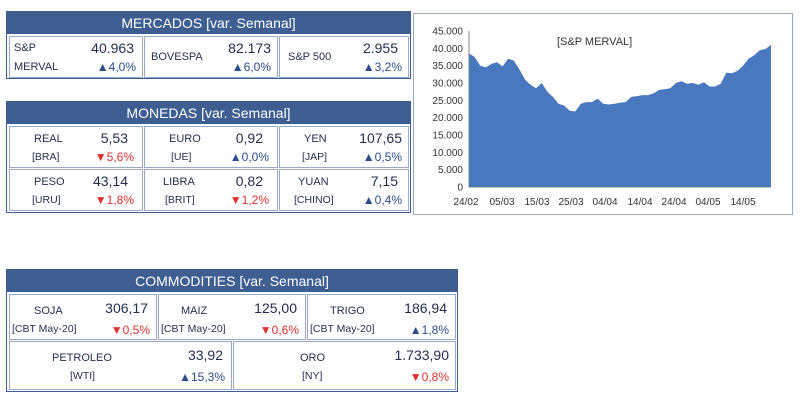 The height and width of the screenshot is (409, 801). I want to click on x-tick-label: 15/03, so click(536, 202).